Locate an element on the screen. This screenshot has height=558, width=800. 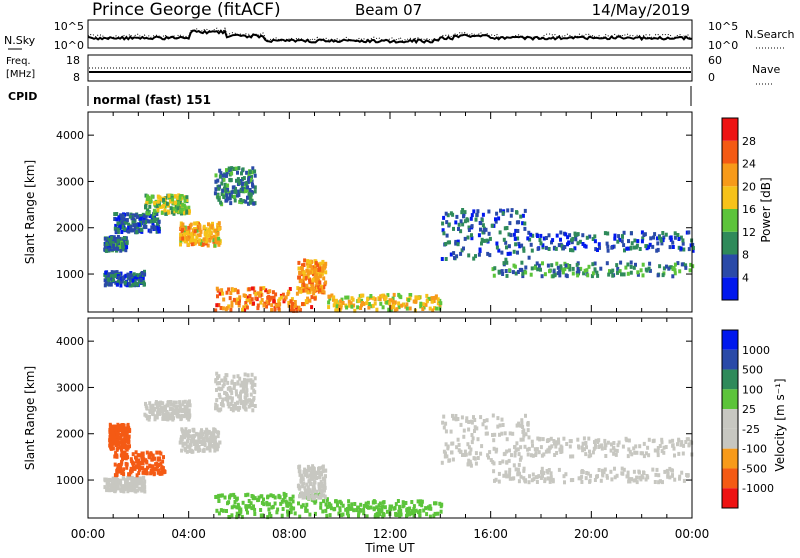
x-tick-label: 20:00 is located at coordinates (591, 534).